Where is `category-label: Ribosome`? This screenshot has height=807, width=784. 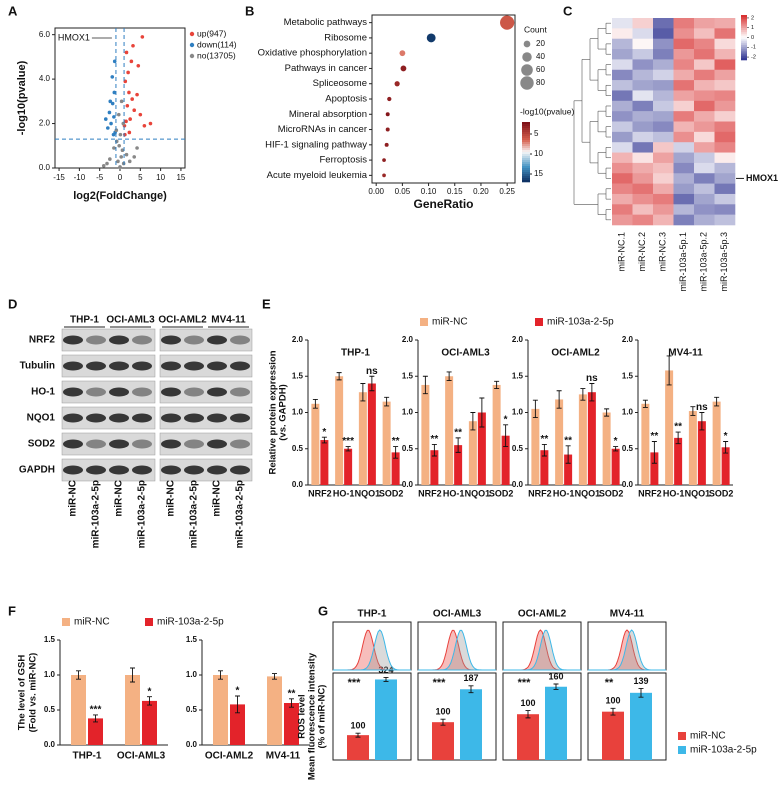
category-label: Ribosome is located at coordinates (345, 37).